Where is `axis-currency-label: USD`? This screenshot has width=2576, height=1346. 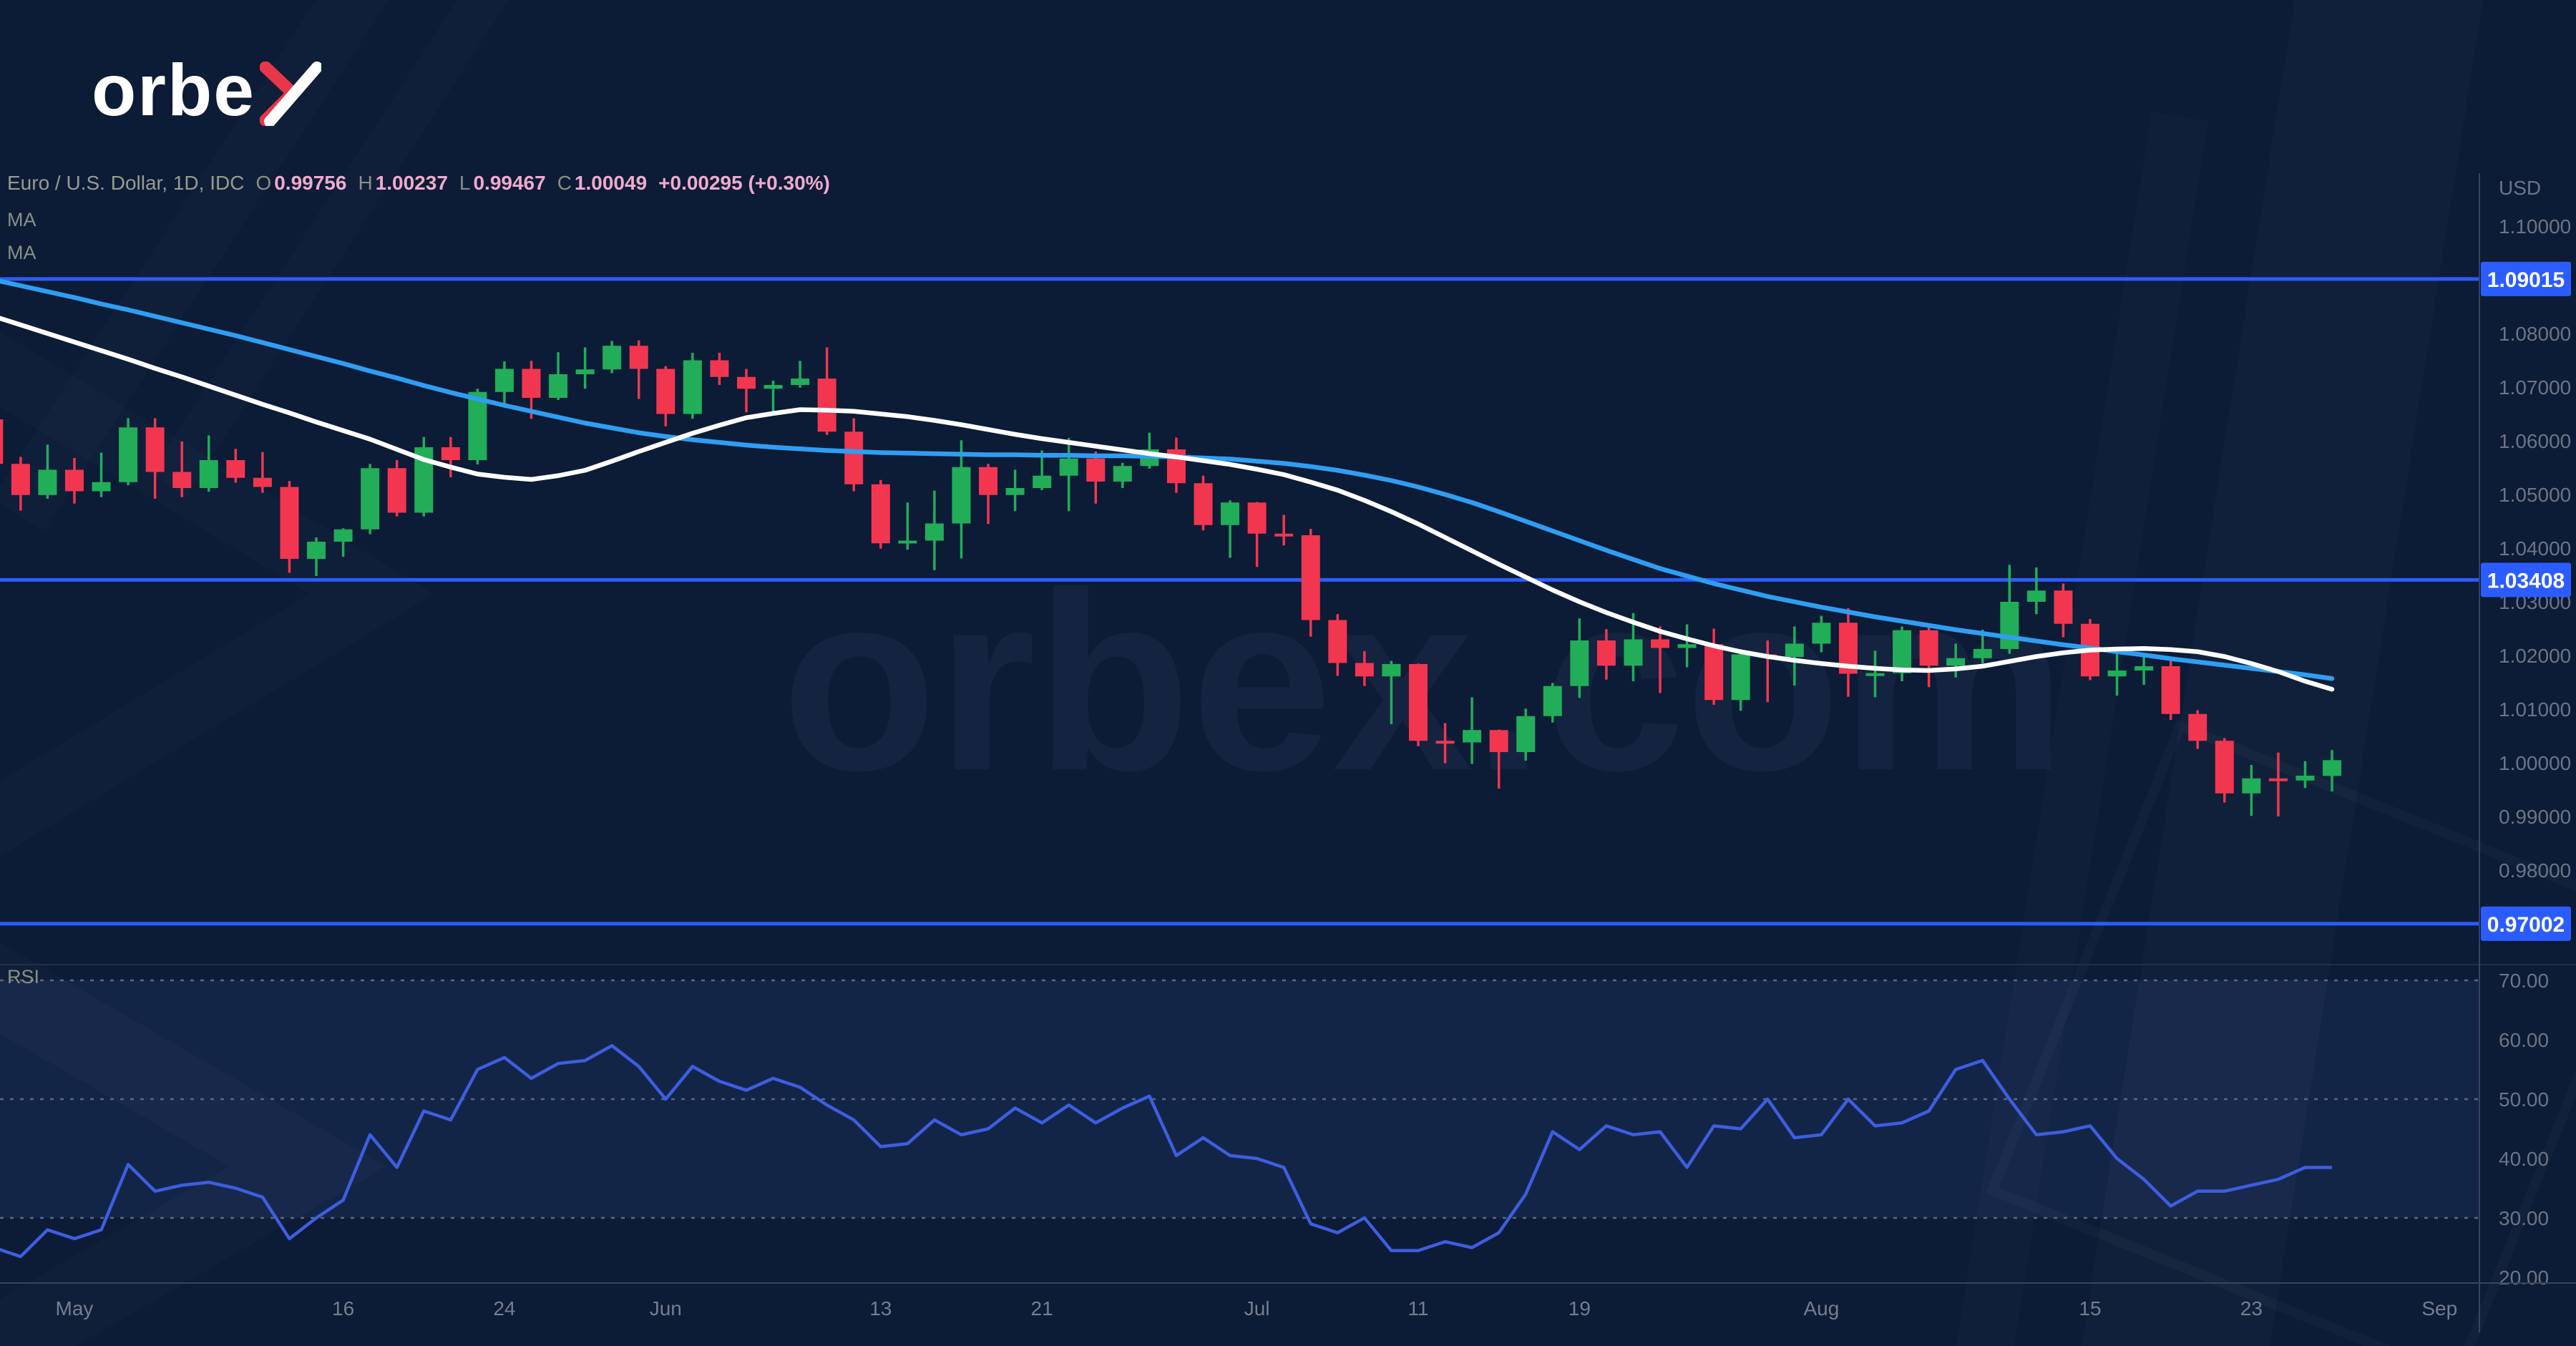 axis-currency-label: USD is located at coordinates (2520, 188).